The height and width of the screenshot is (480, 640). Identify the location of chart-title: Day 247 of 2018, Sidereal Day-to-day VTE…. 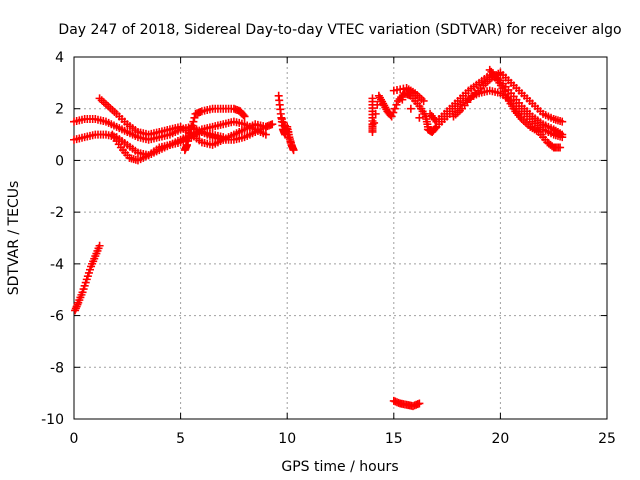
(339, 30).